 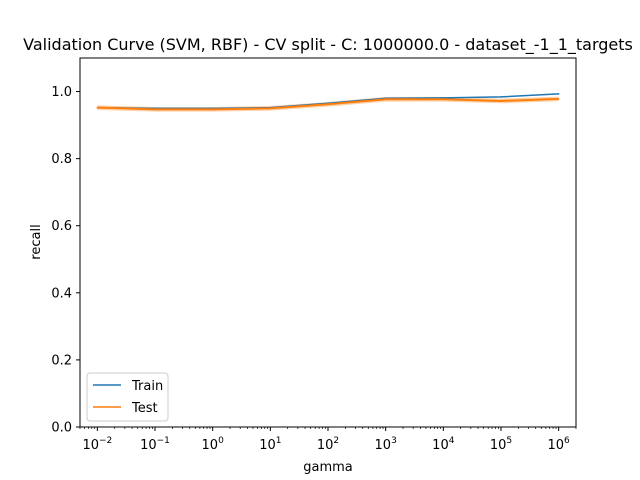 What do you see at coordinates (65, 260) in the screenshot?
I see `y-axis-ticks: 0.0 0.2 0.4 0.6 0.8 1.0` at bounding box center [65, 260].